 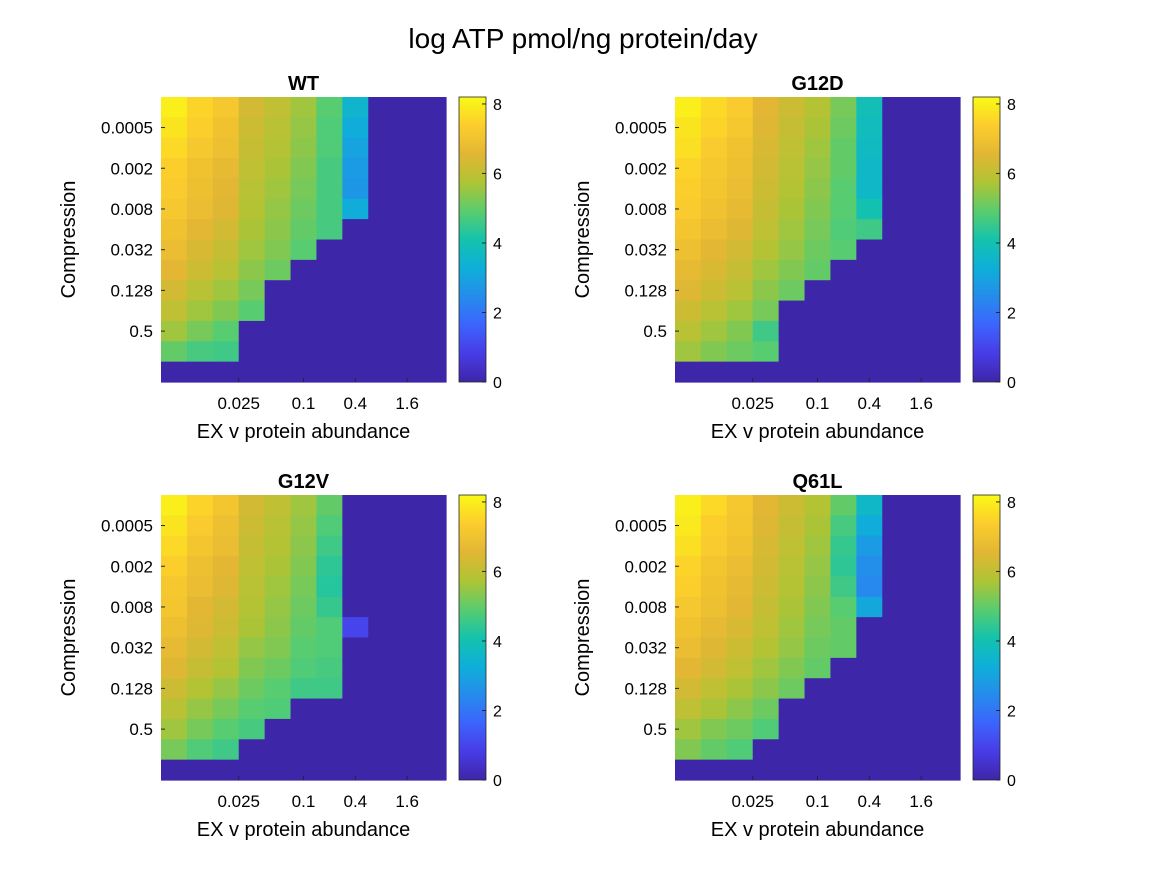 What do you see at coordinates (407, 801) in the screenshot?
I see `x-tick-label: 1.6` at bounding box center [407, 801].